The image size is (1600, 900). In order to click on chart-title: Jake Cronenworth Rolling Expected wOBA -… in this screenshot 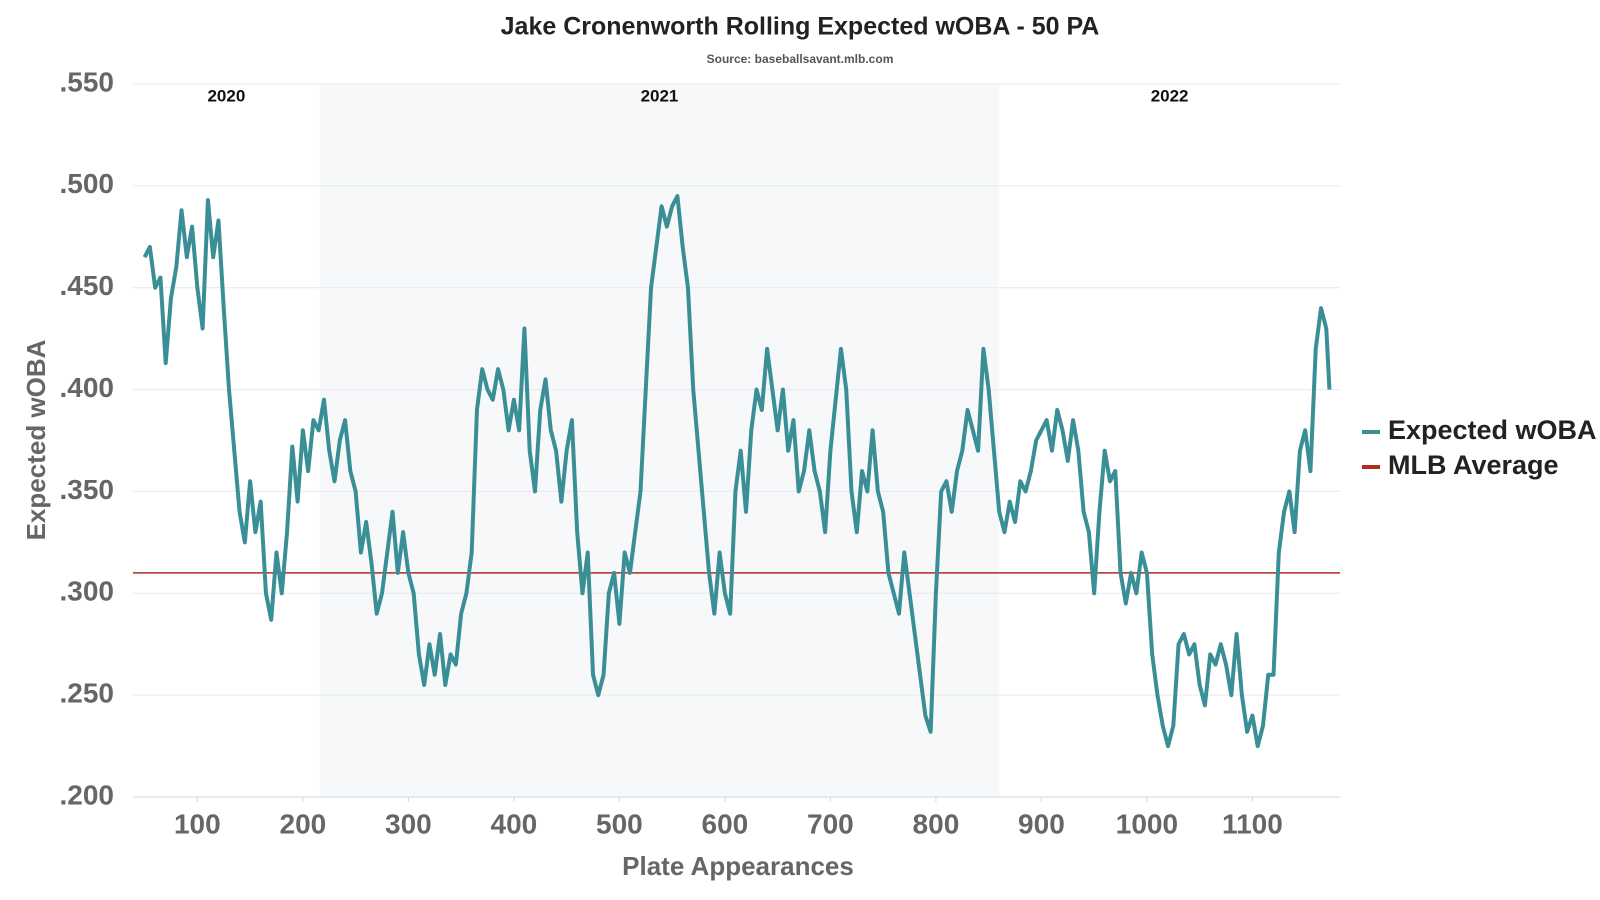, I will do `click(800, 27)`.